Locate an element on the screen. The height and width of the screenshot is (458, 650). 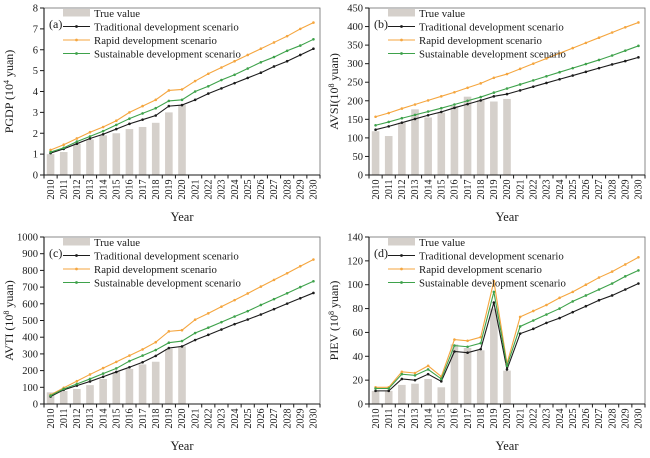
x-tick-label: 2026 is located at coordinates (261, 419).